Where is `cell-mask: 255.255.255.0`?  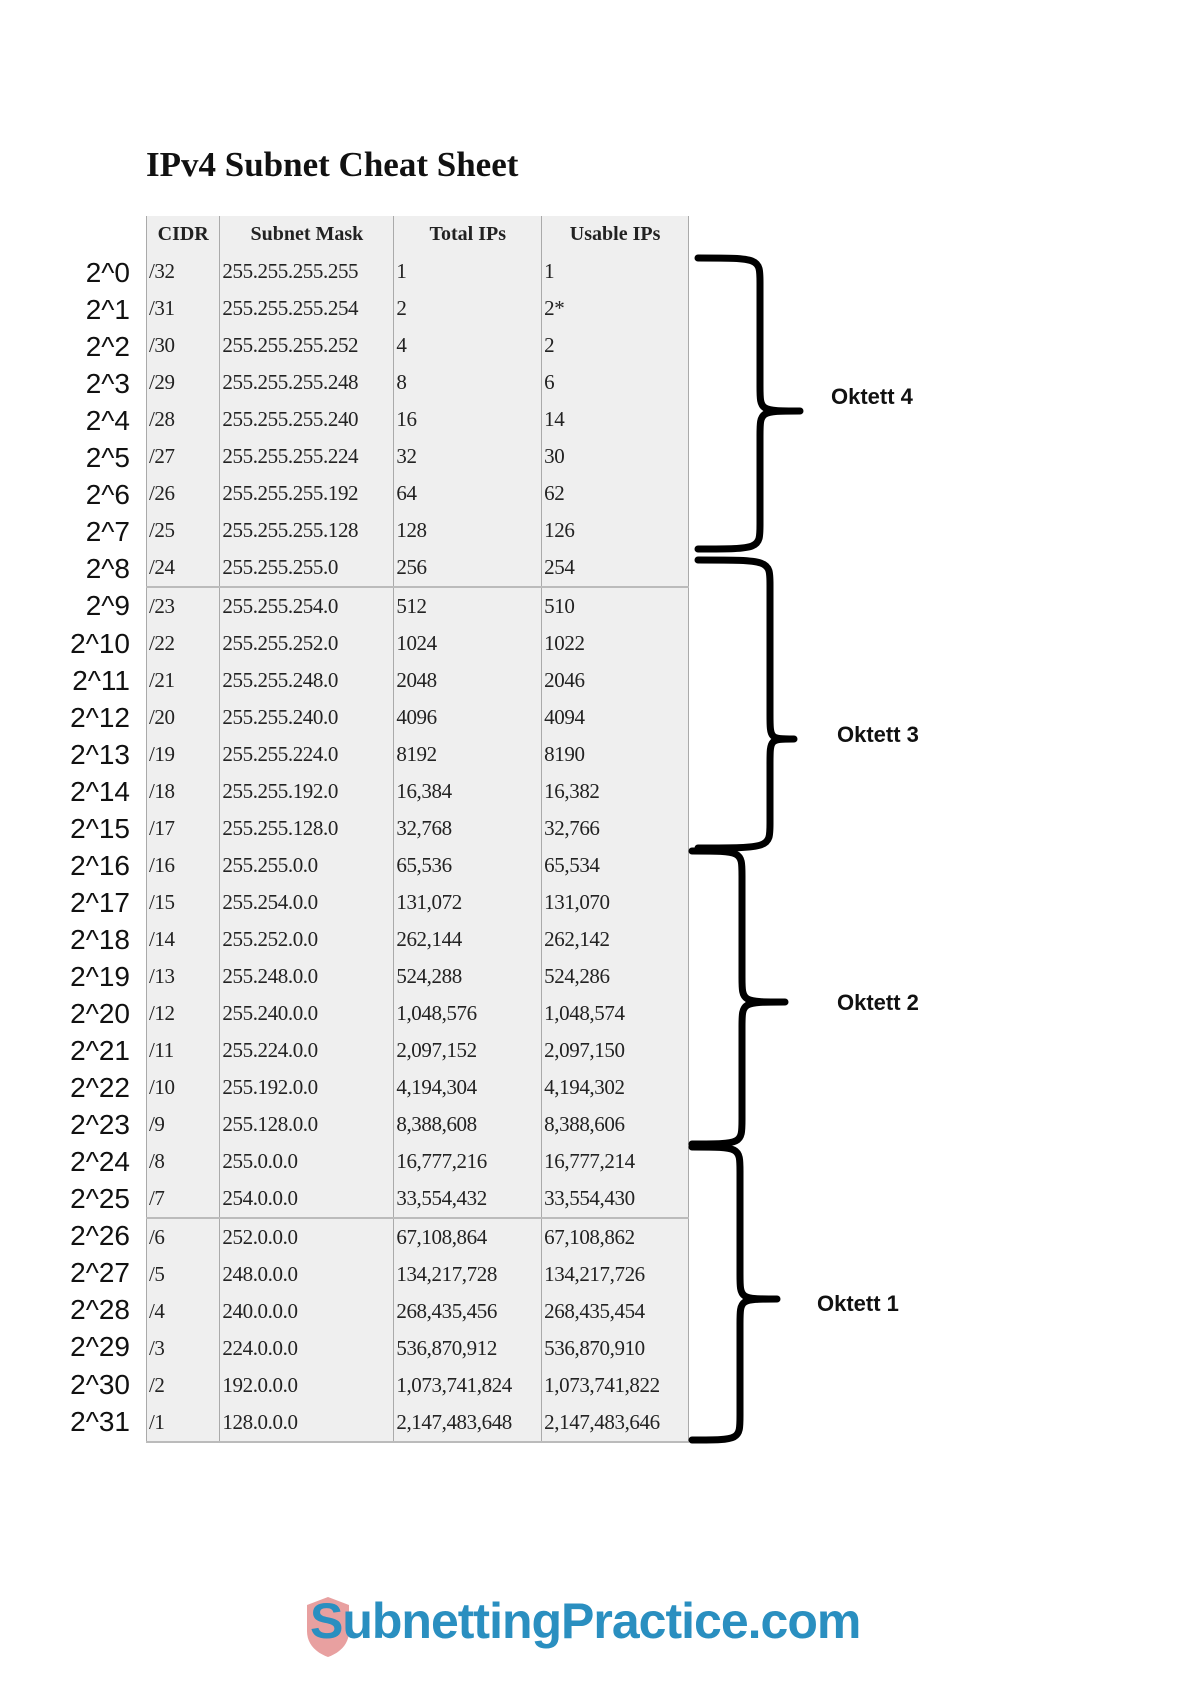
cell-mask: 255.255.255.0 is located at coordinates (307, 568).